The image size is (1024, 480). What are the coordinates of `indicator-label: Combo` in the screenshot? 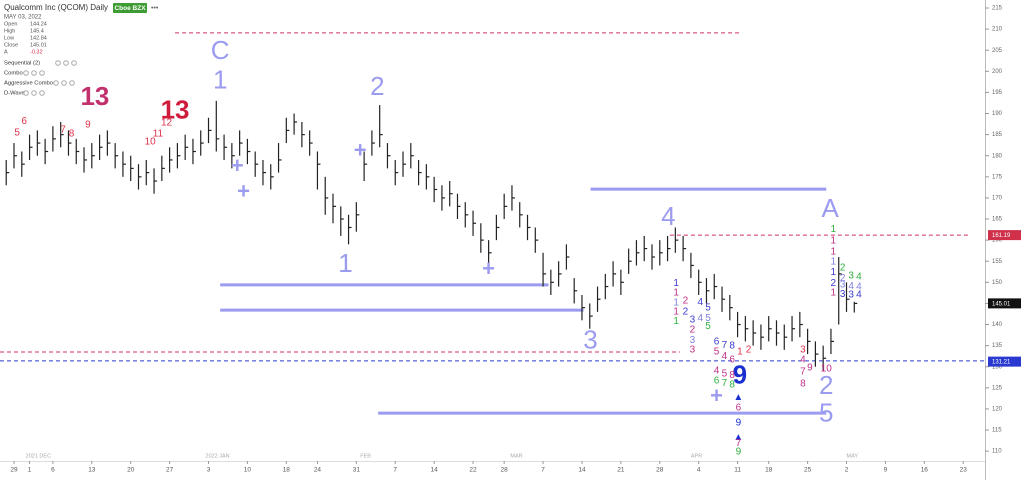 It's located at (13, 74).